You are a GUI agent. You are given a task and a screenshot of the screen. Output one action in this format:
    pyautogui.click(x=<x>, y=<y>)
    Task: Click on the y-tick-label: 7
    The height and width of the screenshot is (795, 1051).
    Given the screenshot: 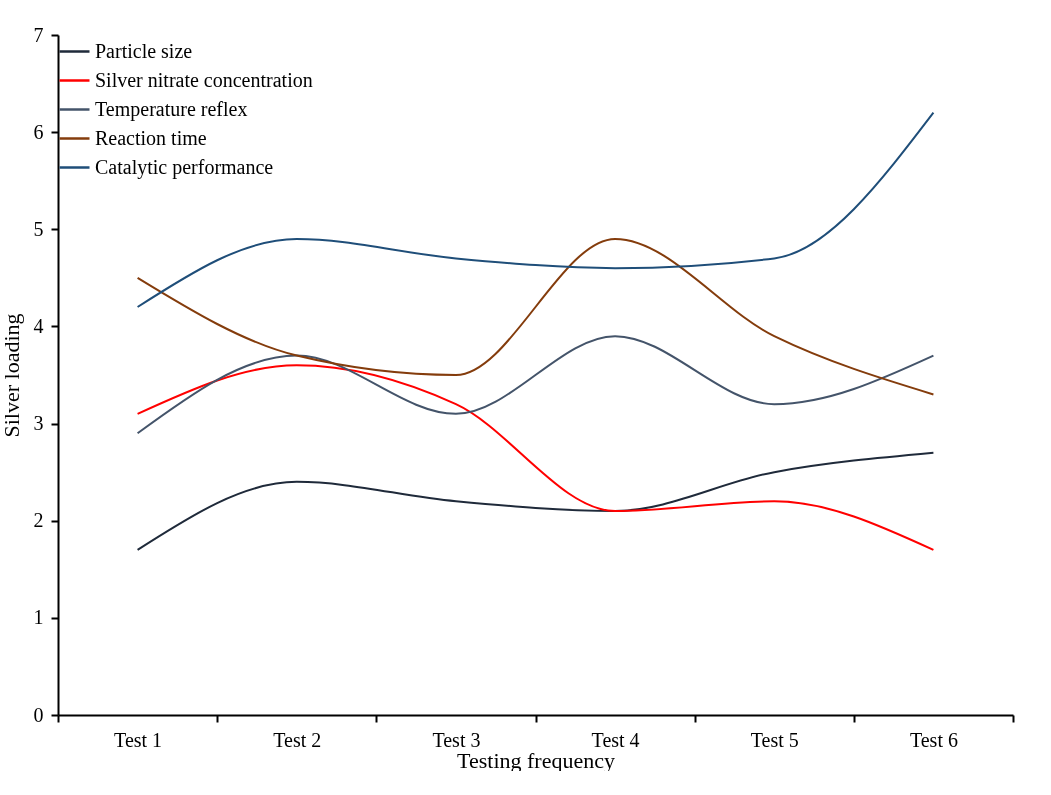 What is the action you would take?
    pyautogui.click(x=38, y=34)
    